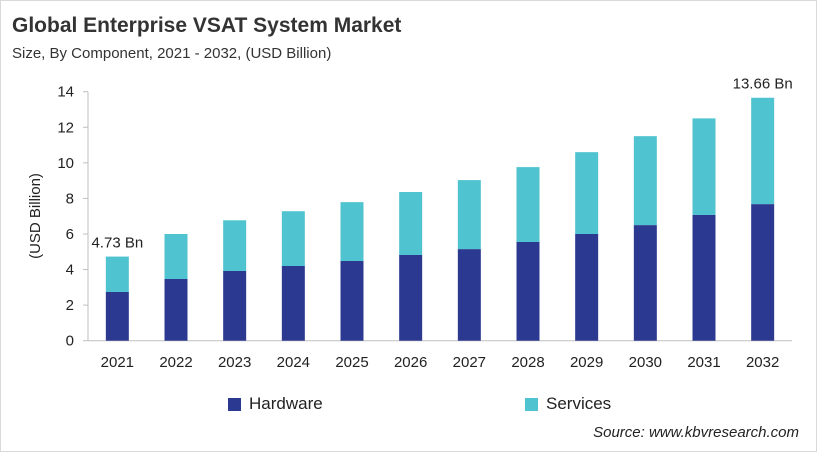  I want to click on y-tick-label: 12, so click(65, 127).